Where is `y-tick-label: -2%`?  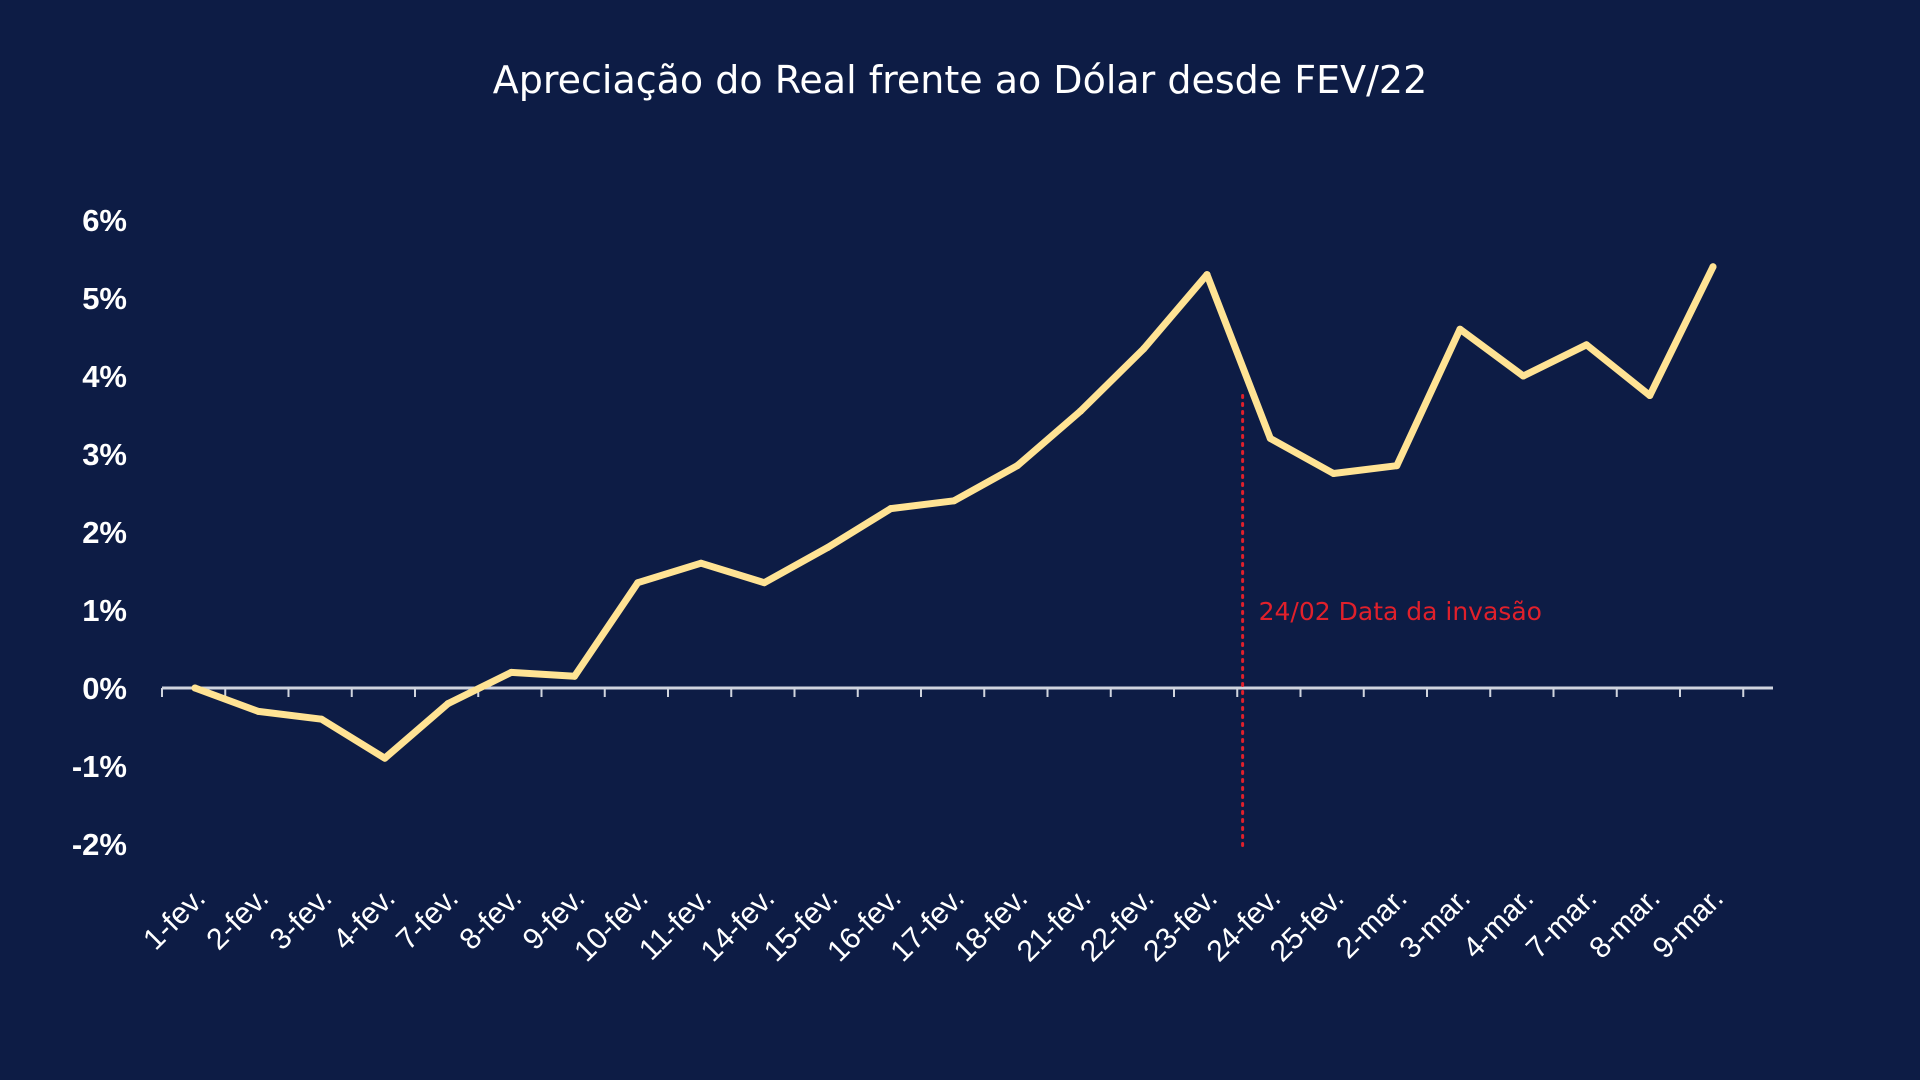 y-tick-label: -2% is located at coordinates (99, 844).